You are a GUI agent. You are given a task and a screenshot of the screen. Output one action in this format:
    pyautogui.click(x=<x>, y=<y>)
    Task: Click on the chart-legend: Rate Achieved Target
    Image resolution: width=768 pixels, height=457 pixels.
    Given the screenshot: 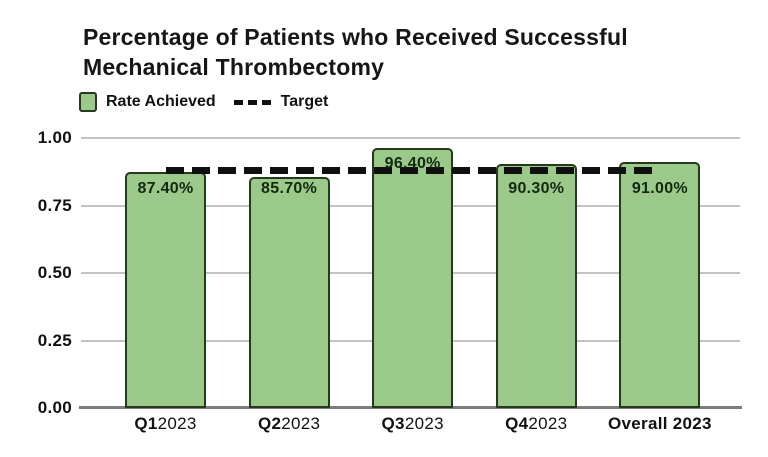 What is the action you would take?
    pyautogui.click(x=203, y=102)
    